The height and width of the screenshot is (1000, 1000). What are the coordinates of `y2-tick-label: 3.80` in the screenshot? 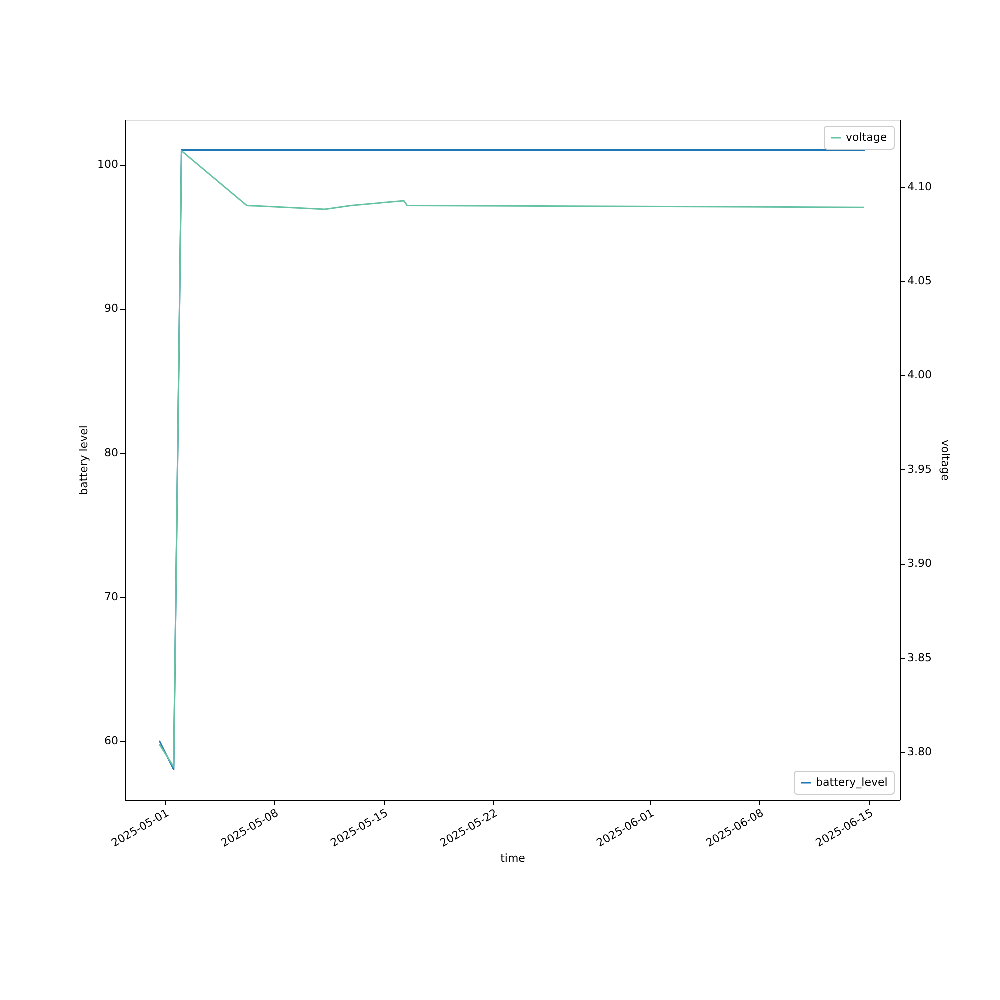 It's located at (920, 751).